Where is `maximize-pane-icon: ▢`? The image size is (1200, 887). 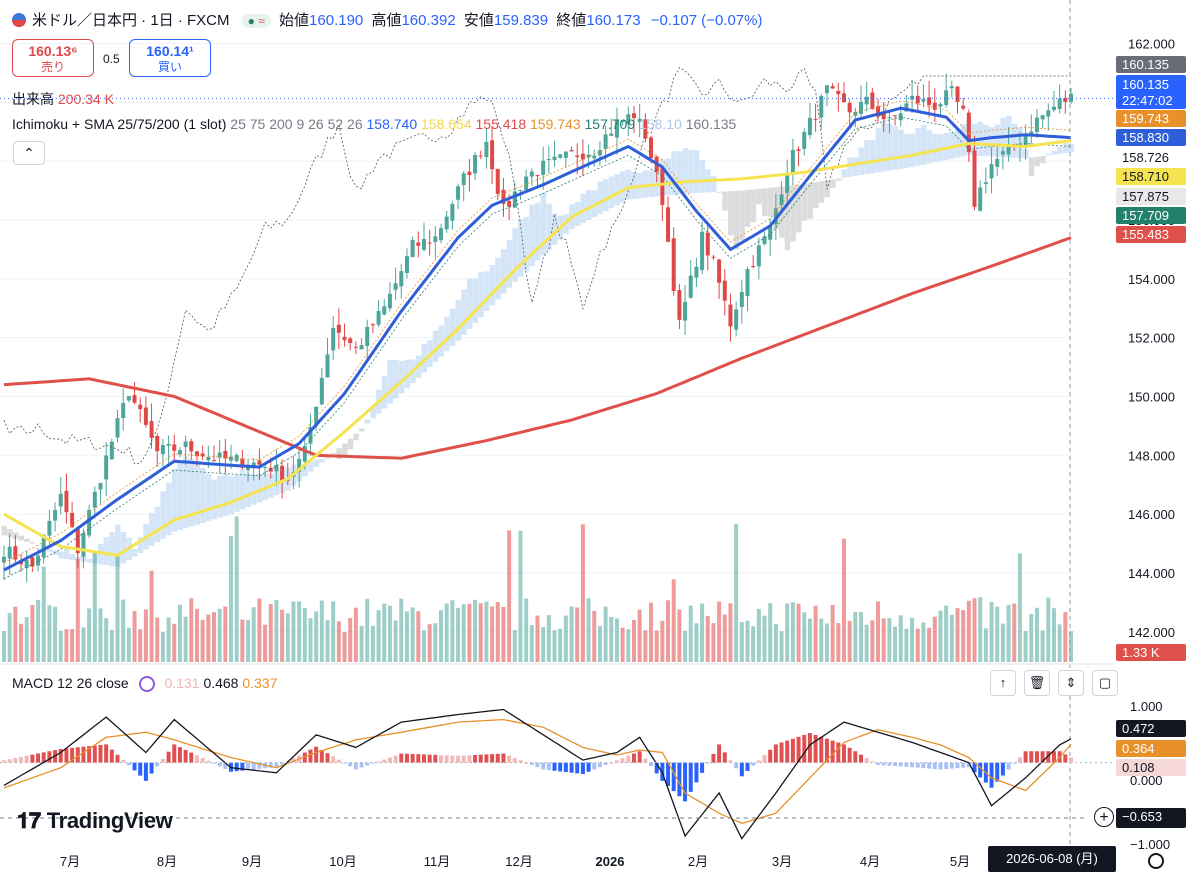
maximize-pane-icon: ▢ is located at coordinates (1105, 683).